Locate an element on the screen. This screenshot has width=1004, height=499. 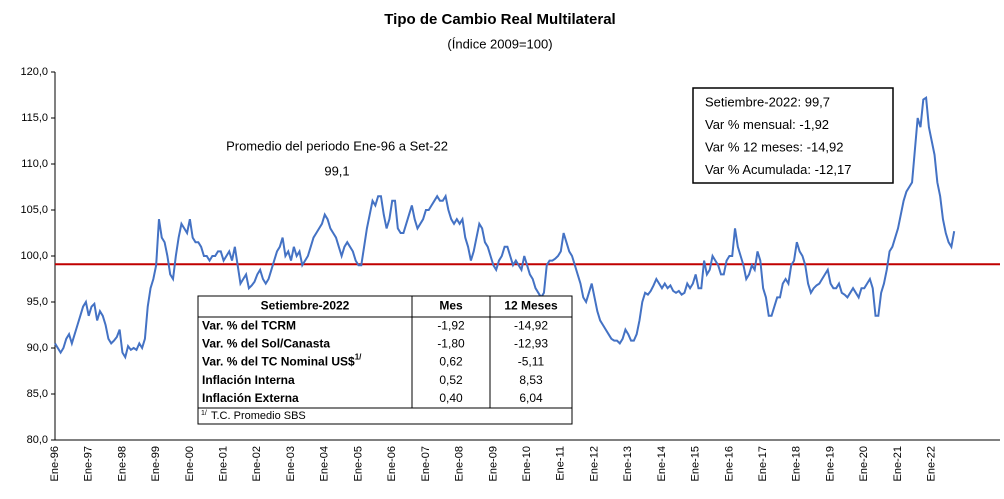
chart-title: Tipo de Cambio Real Multilateral is located at coordinates (499, 19).